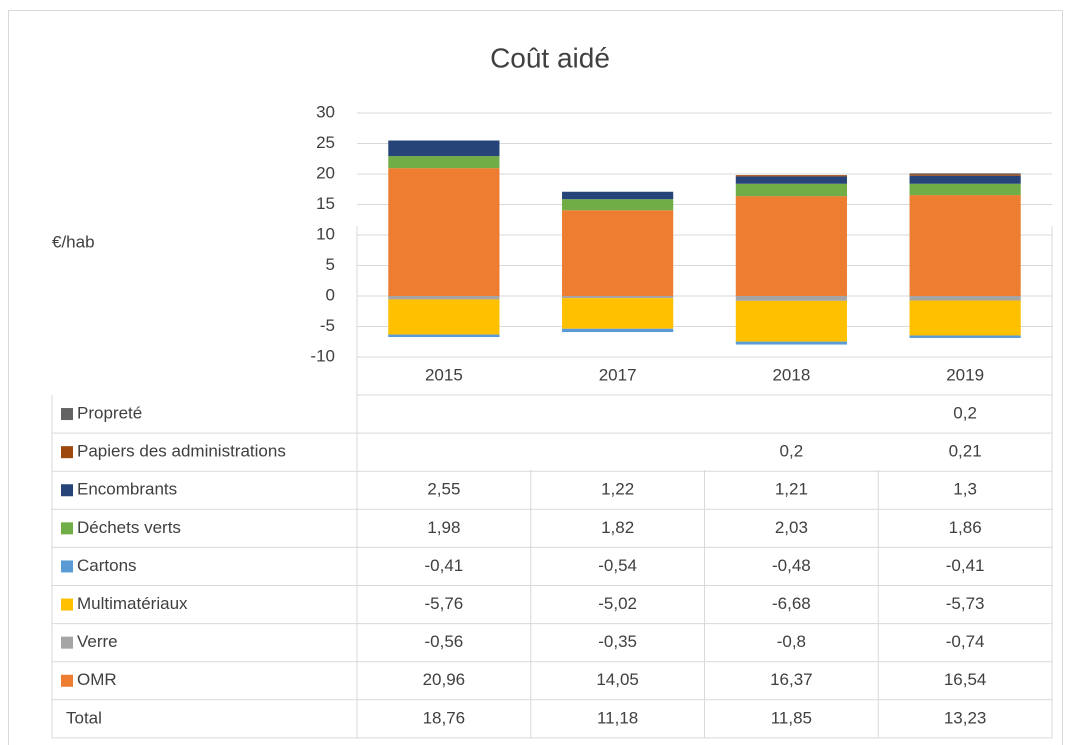  What do you see at coordinates (327, 325) in the screenshot?
I see `y-tick-label: -5` at bounding box center [327, 325].